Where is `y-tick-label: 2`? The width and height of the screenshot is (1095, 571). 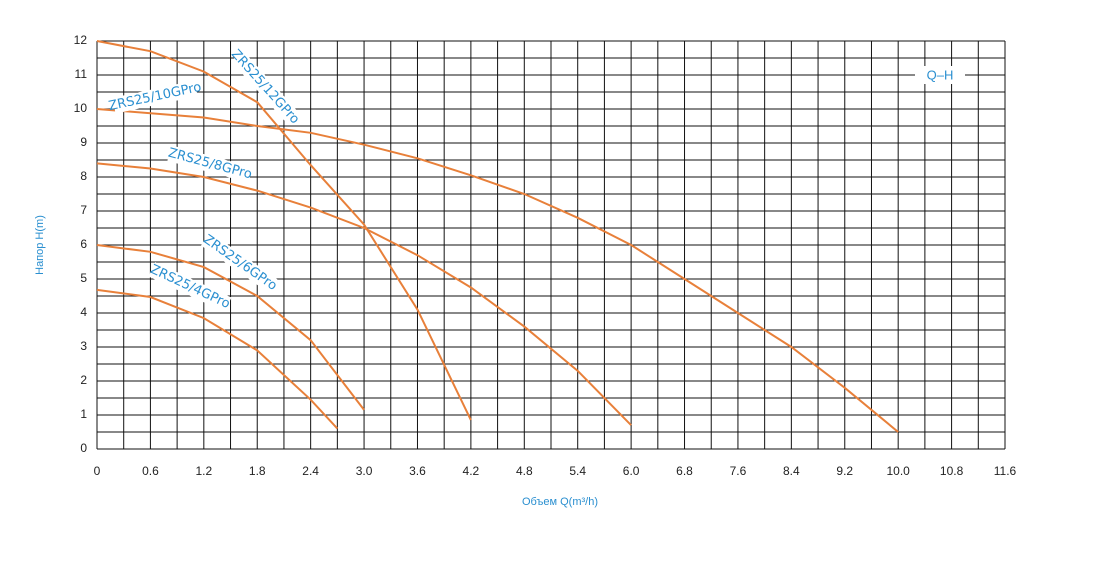
y-tick-label: 2 is located at coordinates (83, 380).